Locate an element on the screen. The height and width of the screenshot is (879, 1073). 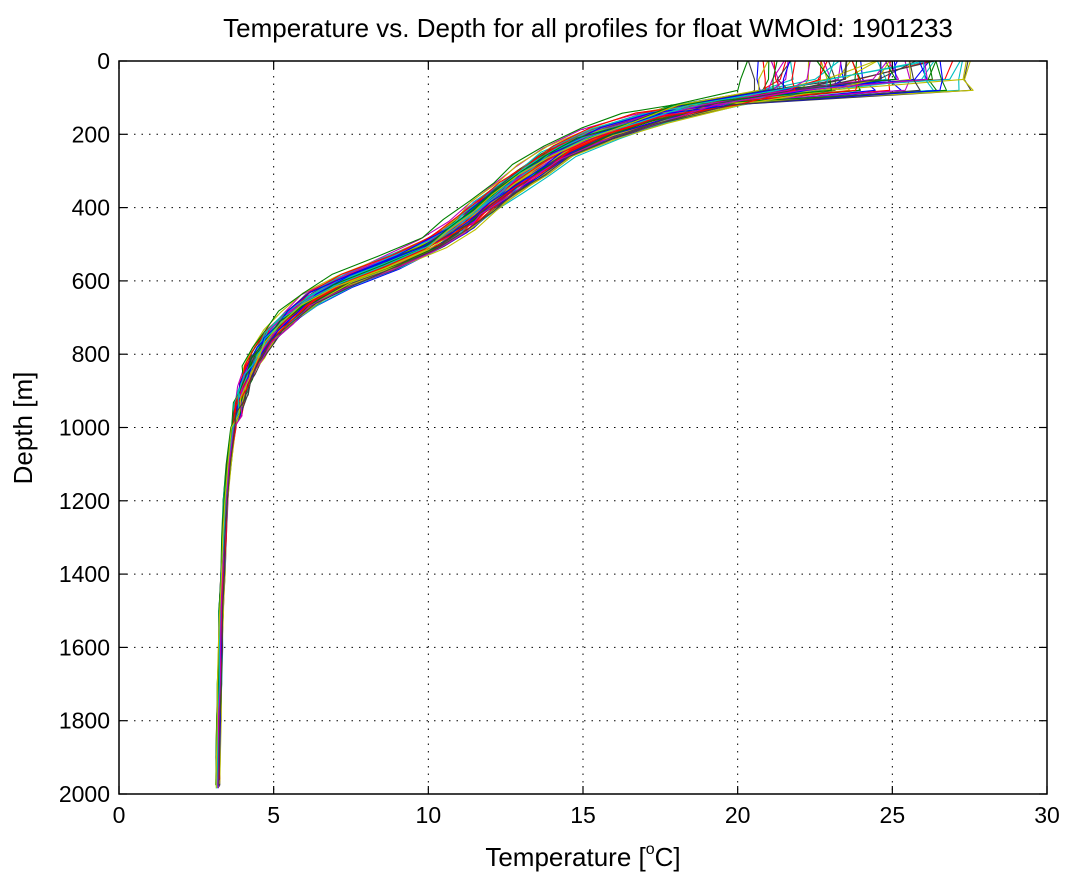
y-tick-label: 200 is located at coordinates (91, 134).